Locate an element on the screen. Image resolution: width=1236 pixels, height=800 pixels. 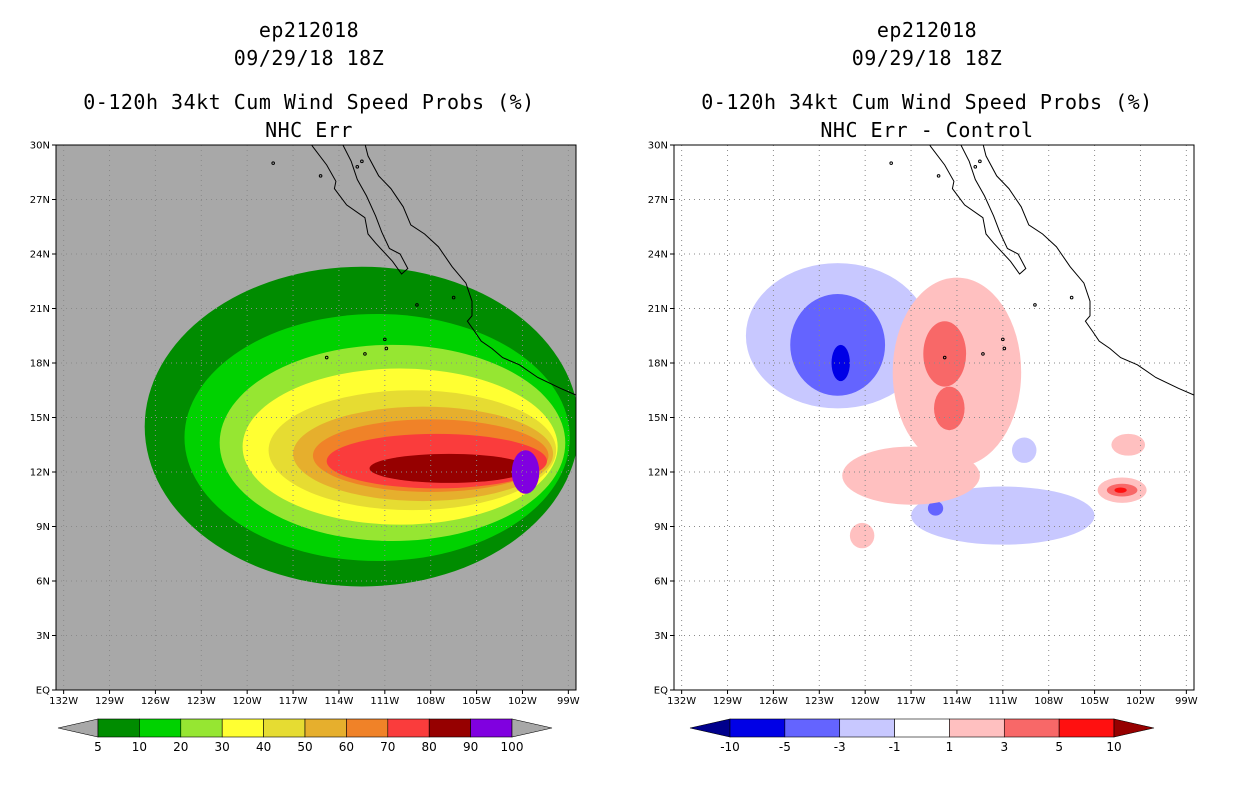
colorbar-label: -3 is located at coordinates (840, 747).